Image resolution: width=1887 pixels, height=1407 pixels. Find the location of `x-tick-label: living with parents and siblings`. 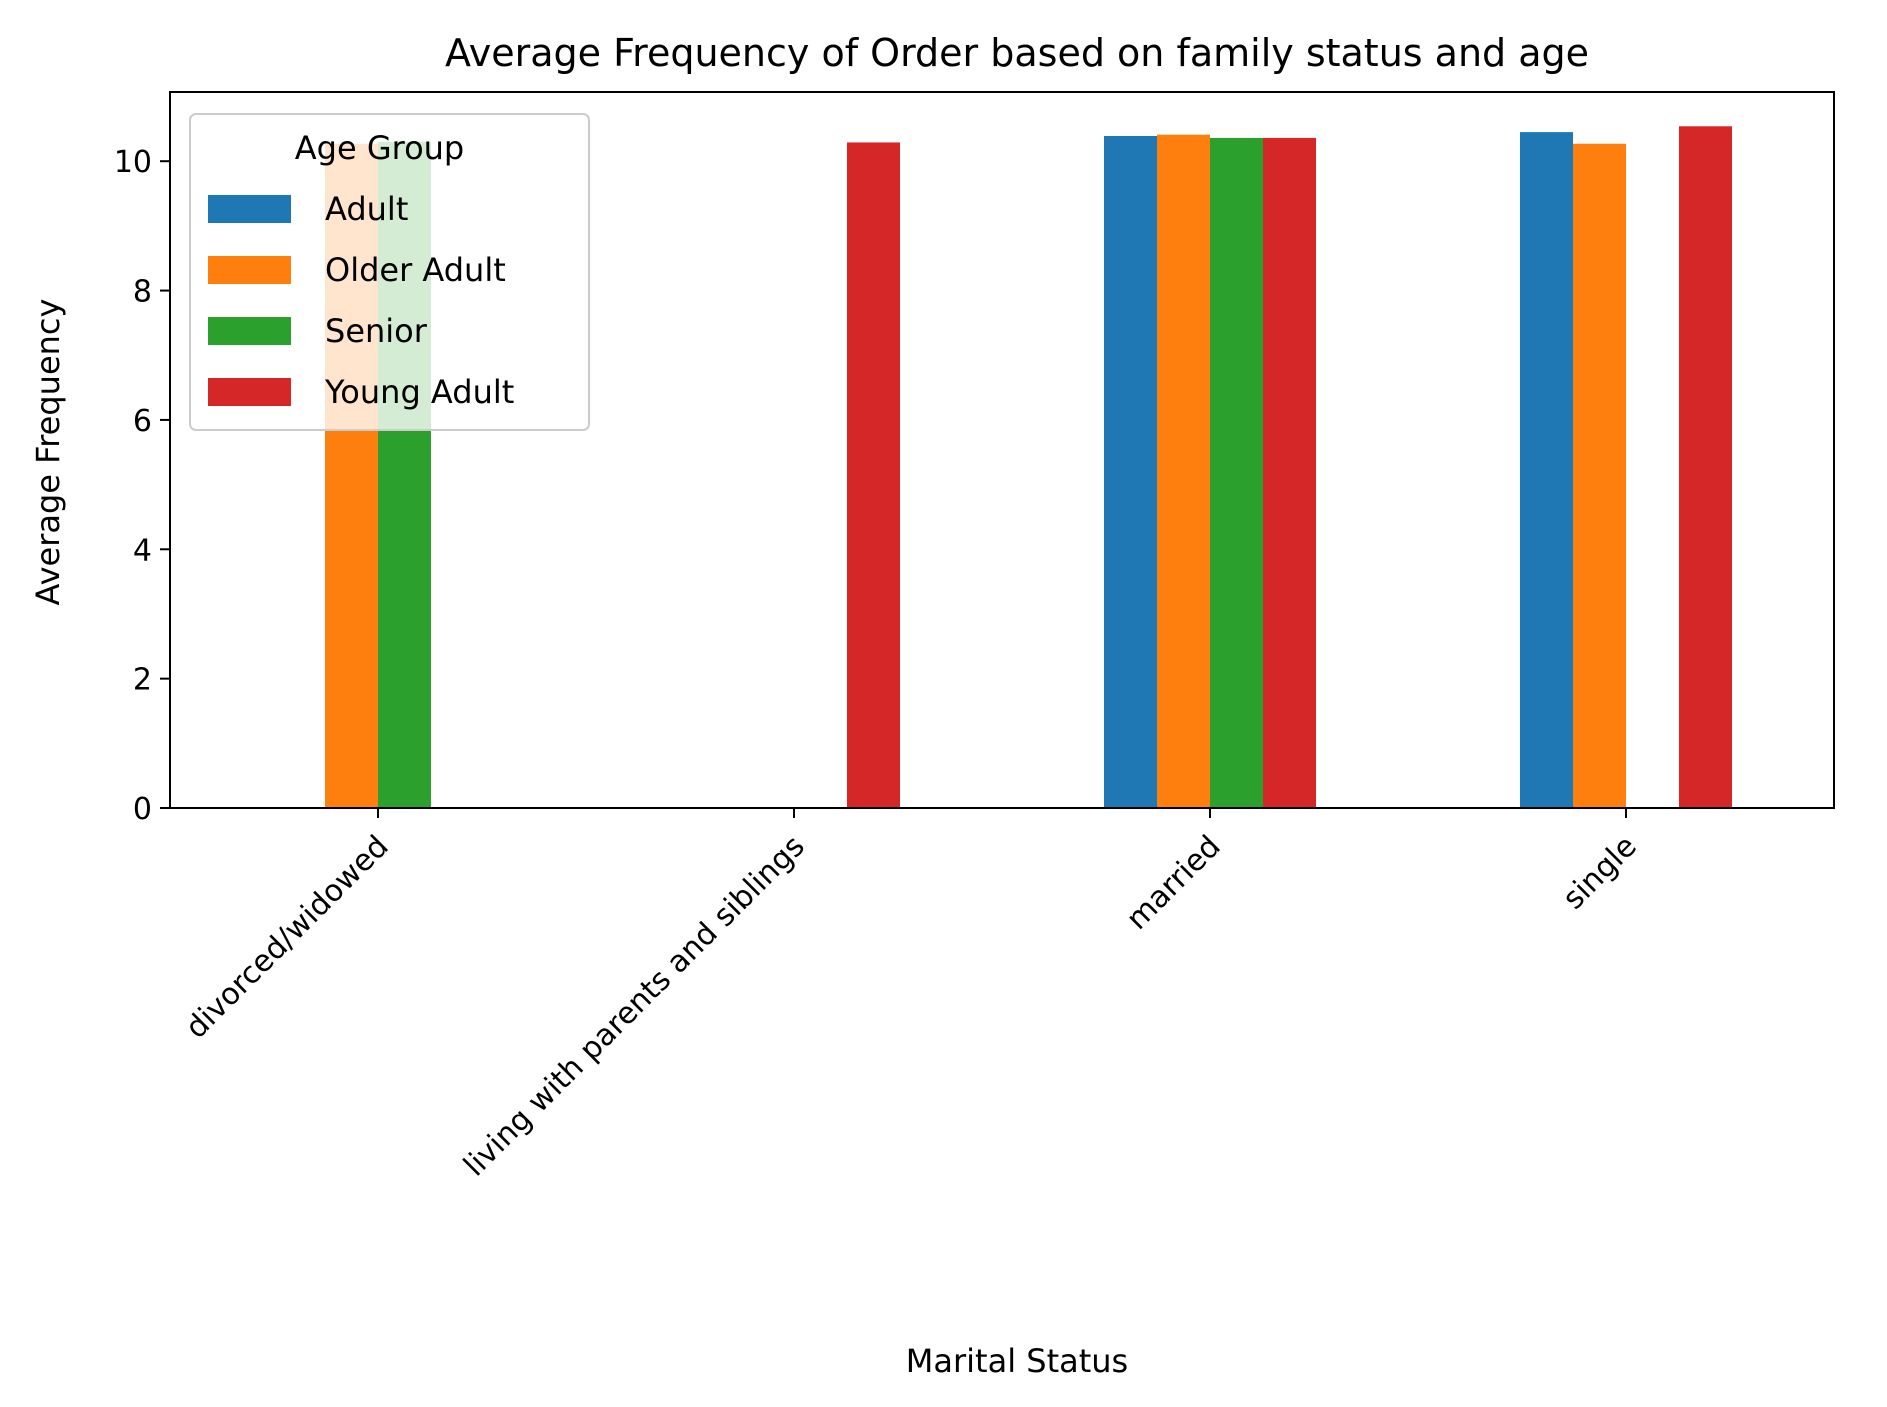

x-tick-label: living with parents and siblings is located at coordinates (634, 1006).